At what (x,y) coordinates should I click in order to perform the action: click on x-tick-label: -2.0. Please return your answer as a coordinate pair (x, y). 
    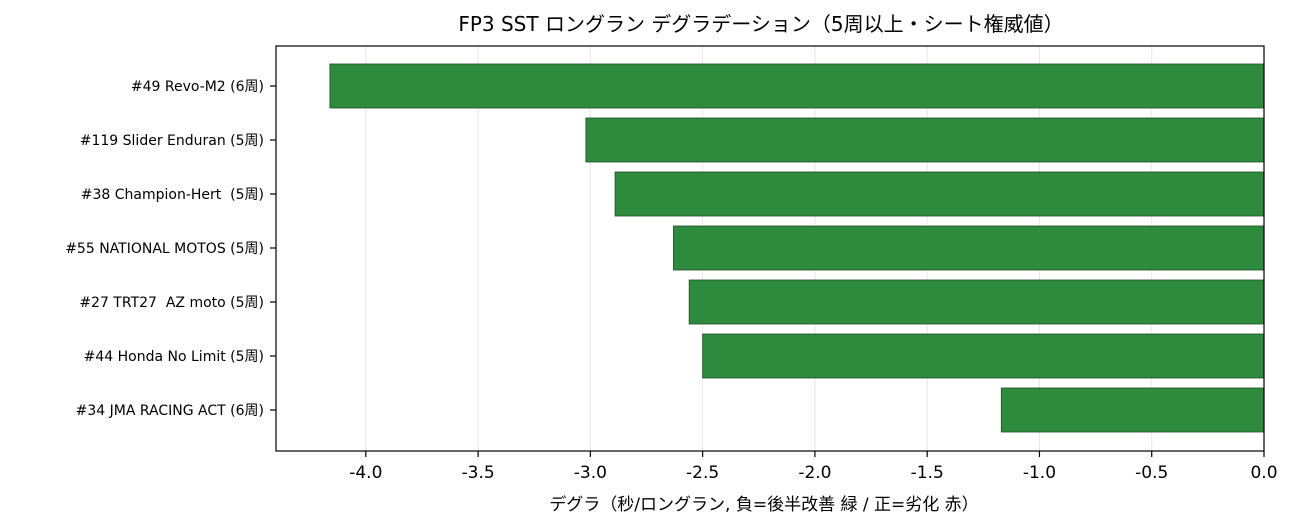
    Looking at the image, I should click on (814, 473).